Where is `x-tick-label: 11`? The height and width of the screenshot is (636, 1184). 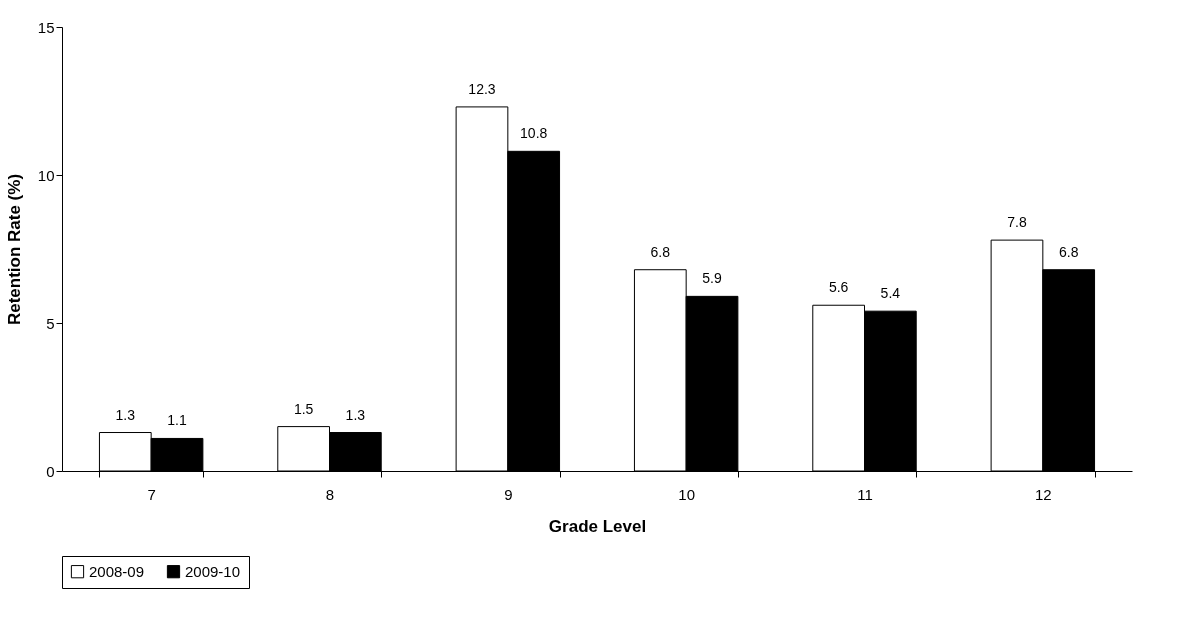 x-tick-label: 11 is located at coordinates (865, 494).